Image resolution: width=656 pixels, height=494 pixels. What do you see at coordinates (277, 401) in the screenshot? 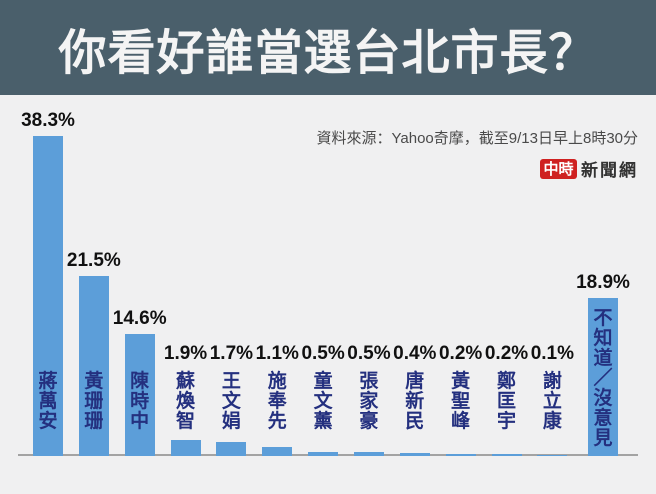
I see `candidate-name-label: 施奉先` at bounding box center [277, 401].